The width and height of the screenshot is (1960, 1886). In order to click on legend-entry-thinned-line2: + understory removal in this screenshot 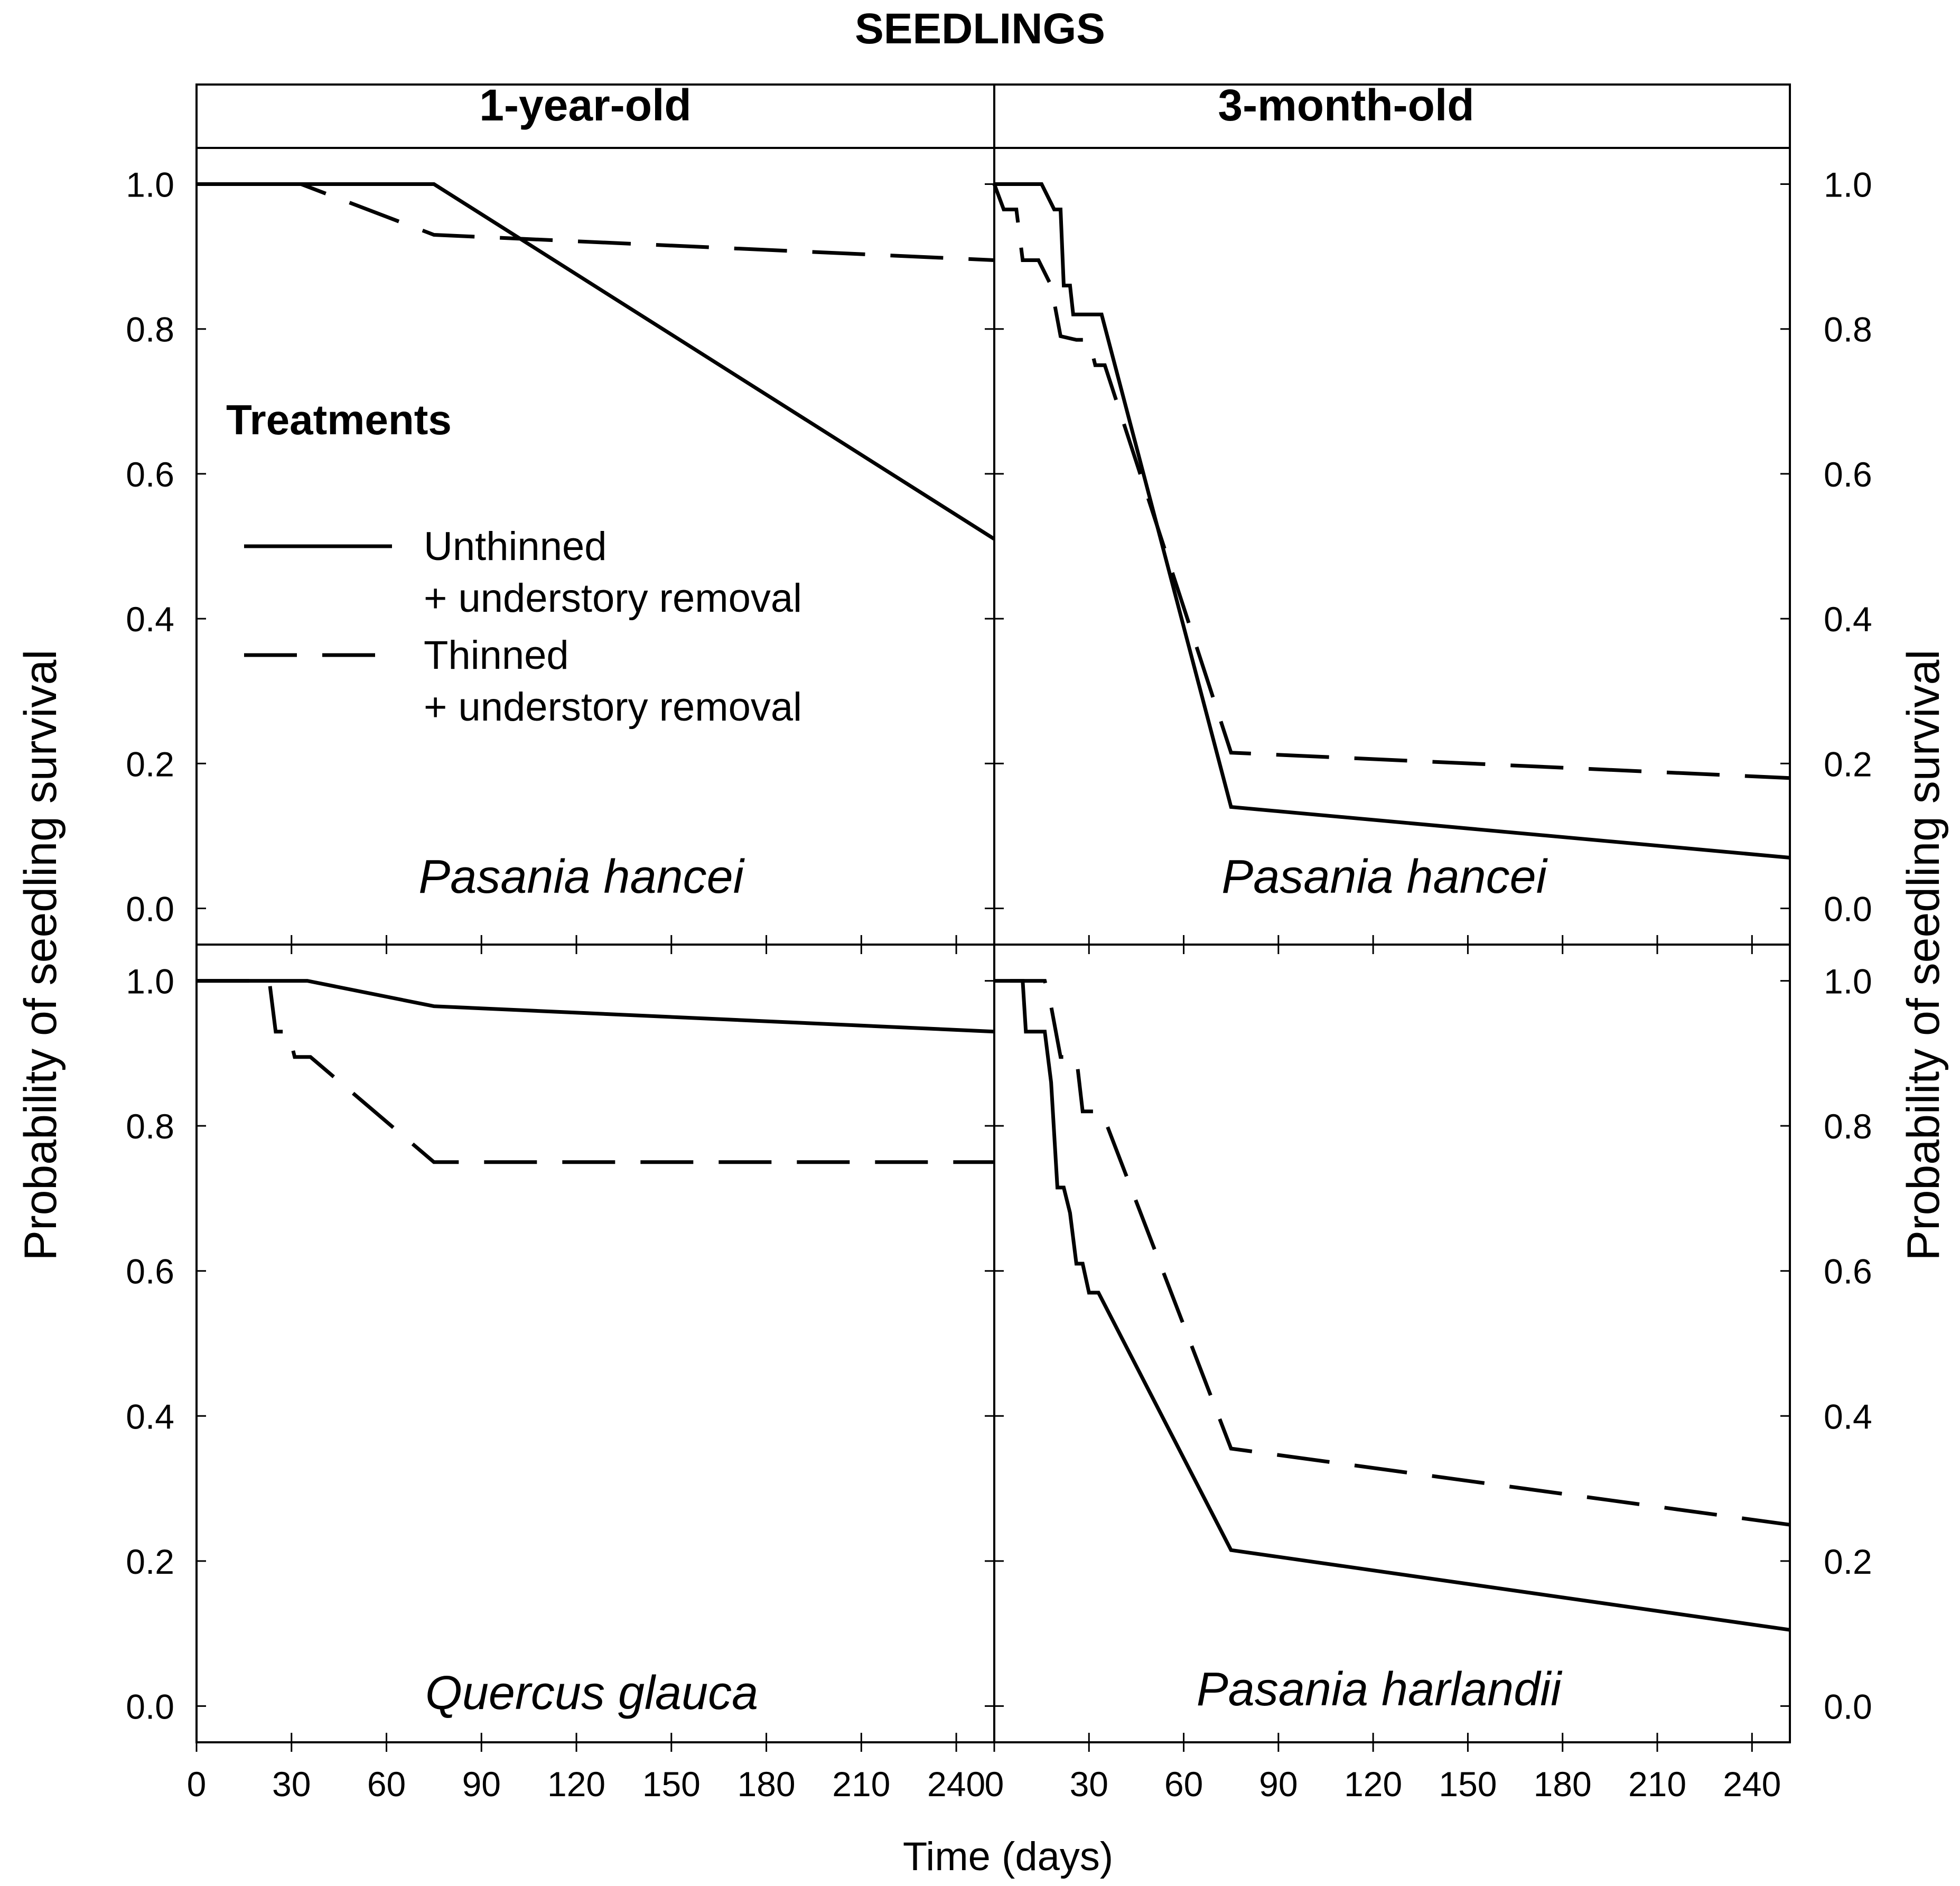, I will do `click(613, 708)`.